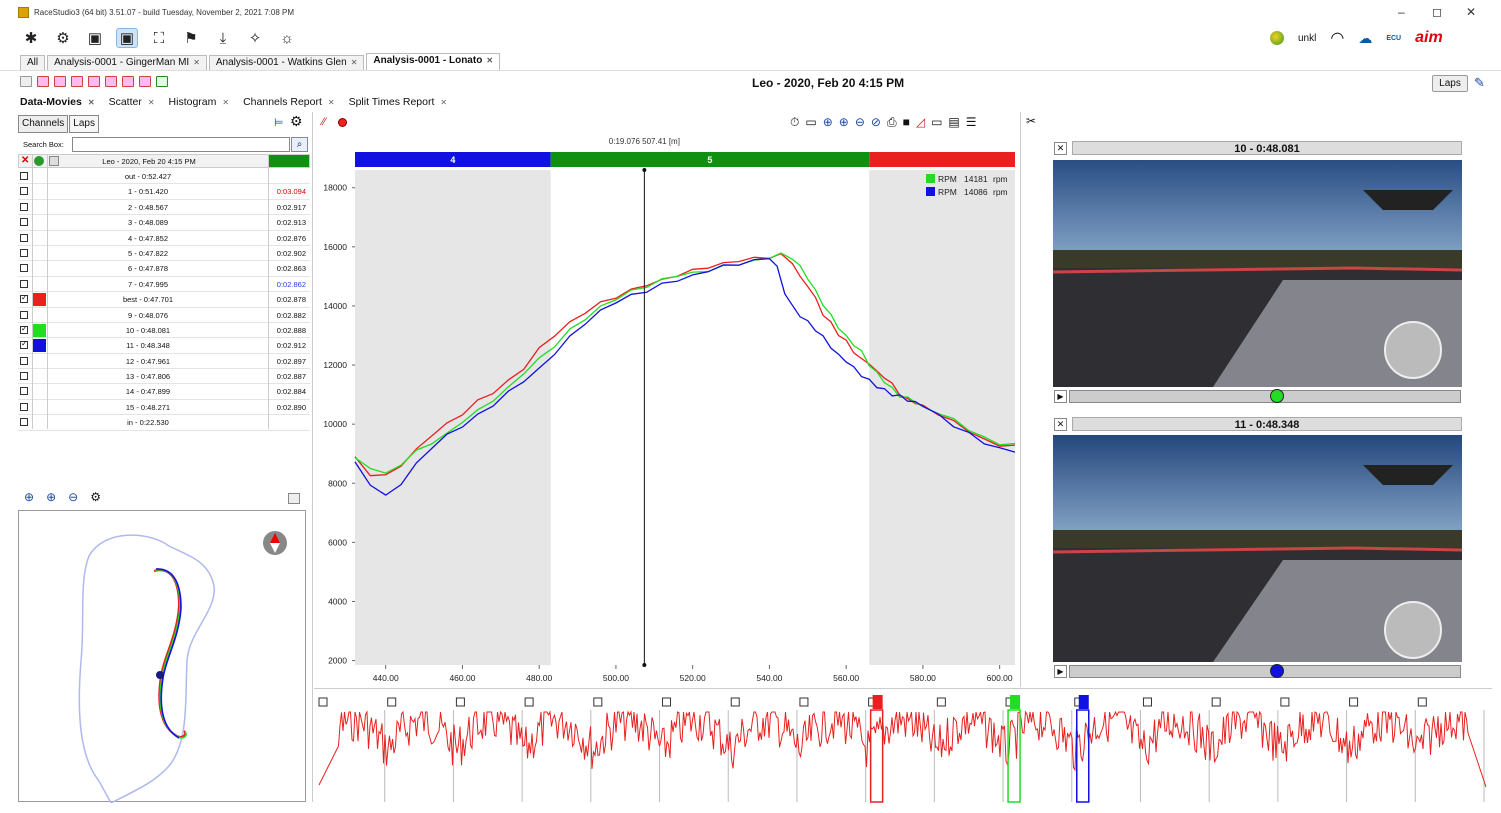  Describe the element at coordinates (255, 38) in the screenshot. I see `wifi-settings-icon: ✧` at that location.